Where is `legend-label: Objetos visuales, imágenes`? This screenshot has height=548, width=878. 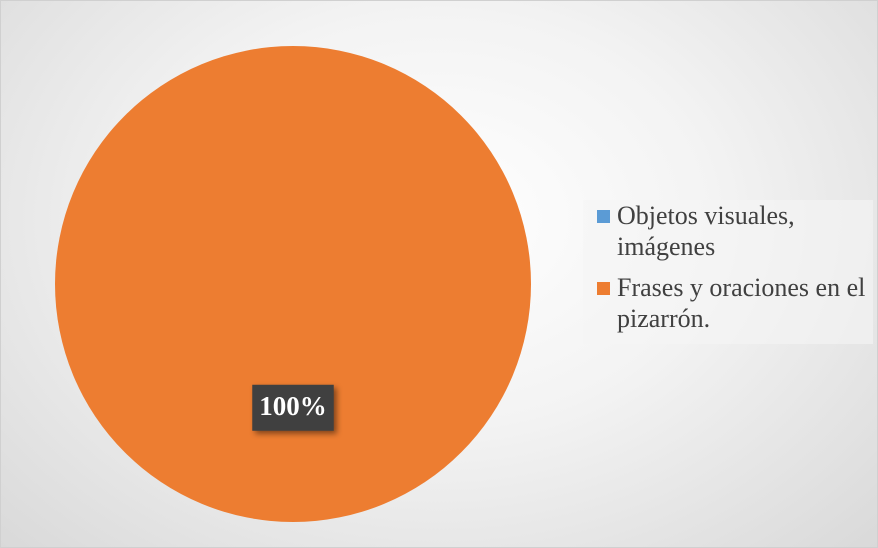 legend-label: Objetos visuales, imágenes is located at coordinates (706, 231).